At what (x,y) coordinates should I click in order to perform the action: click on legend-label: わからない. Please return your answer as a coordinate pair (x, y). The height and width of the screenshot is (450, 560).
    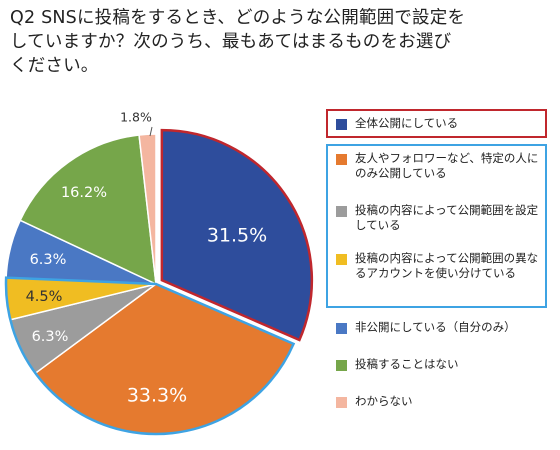
    Looking at the image, I should click on (384, 401).